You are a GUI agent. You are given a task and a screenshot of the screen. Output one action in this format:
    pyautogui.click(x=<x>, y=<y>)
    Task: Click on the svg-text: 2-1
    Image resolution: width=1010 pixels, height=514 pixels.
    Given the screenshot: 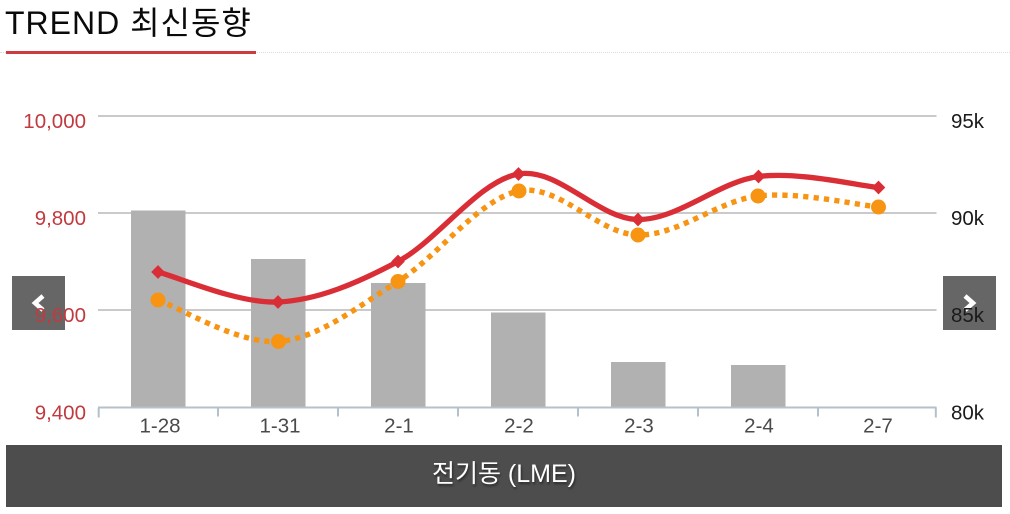 What is the action you would take?
    pyautogui.click(x=399, y=426)
    